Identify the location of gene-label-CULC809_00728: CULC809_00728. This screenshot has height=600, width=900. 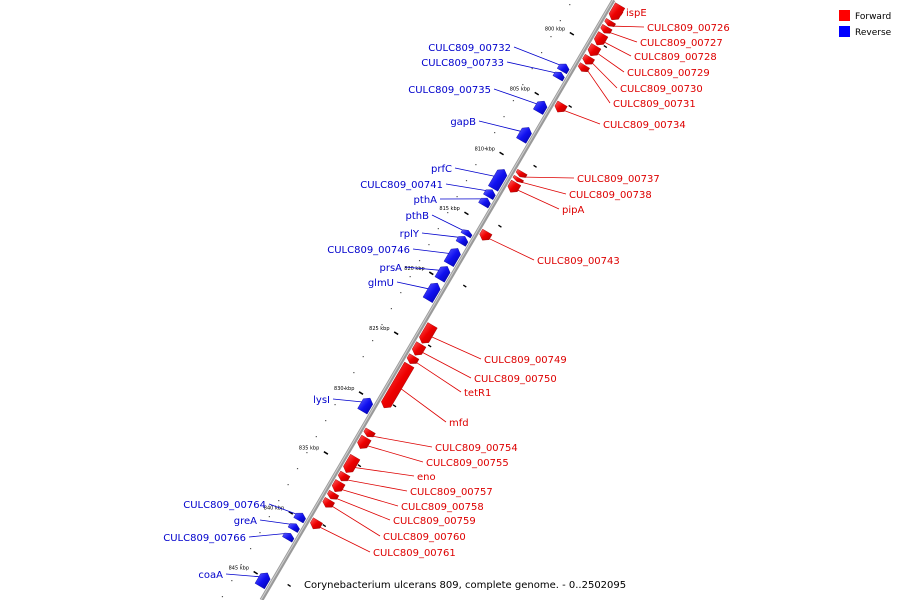
(675, 57).